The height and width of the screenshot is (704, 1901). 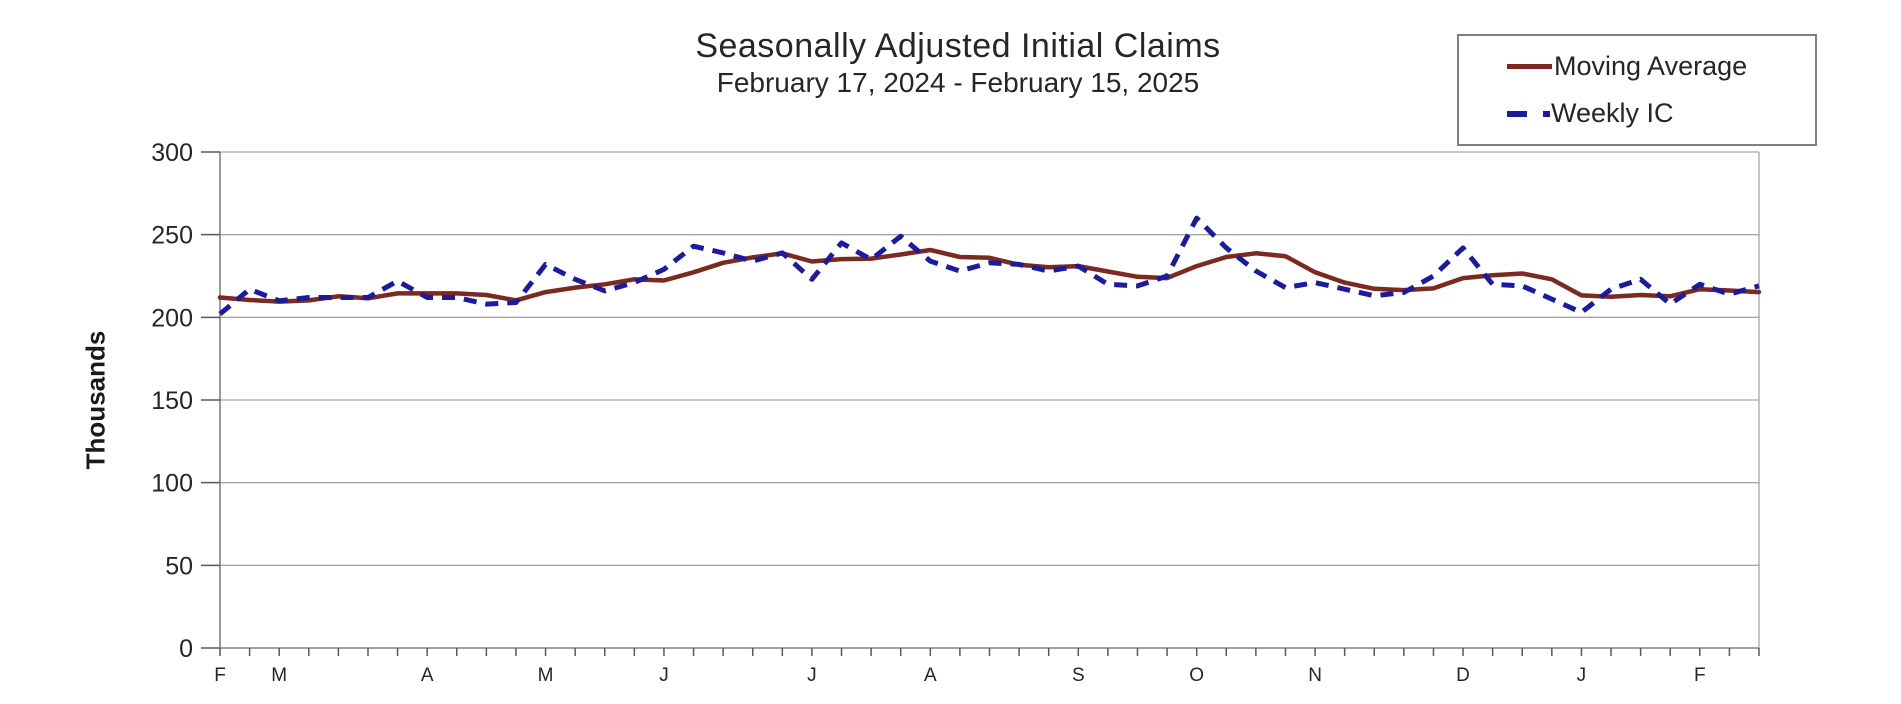 I want to click on weekly-ic-dash-swatch, so click(x=1517, y=113).